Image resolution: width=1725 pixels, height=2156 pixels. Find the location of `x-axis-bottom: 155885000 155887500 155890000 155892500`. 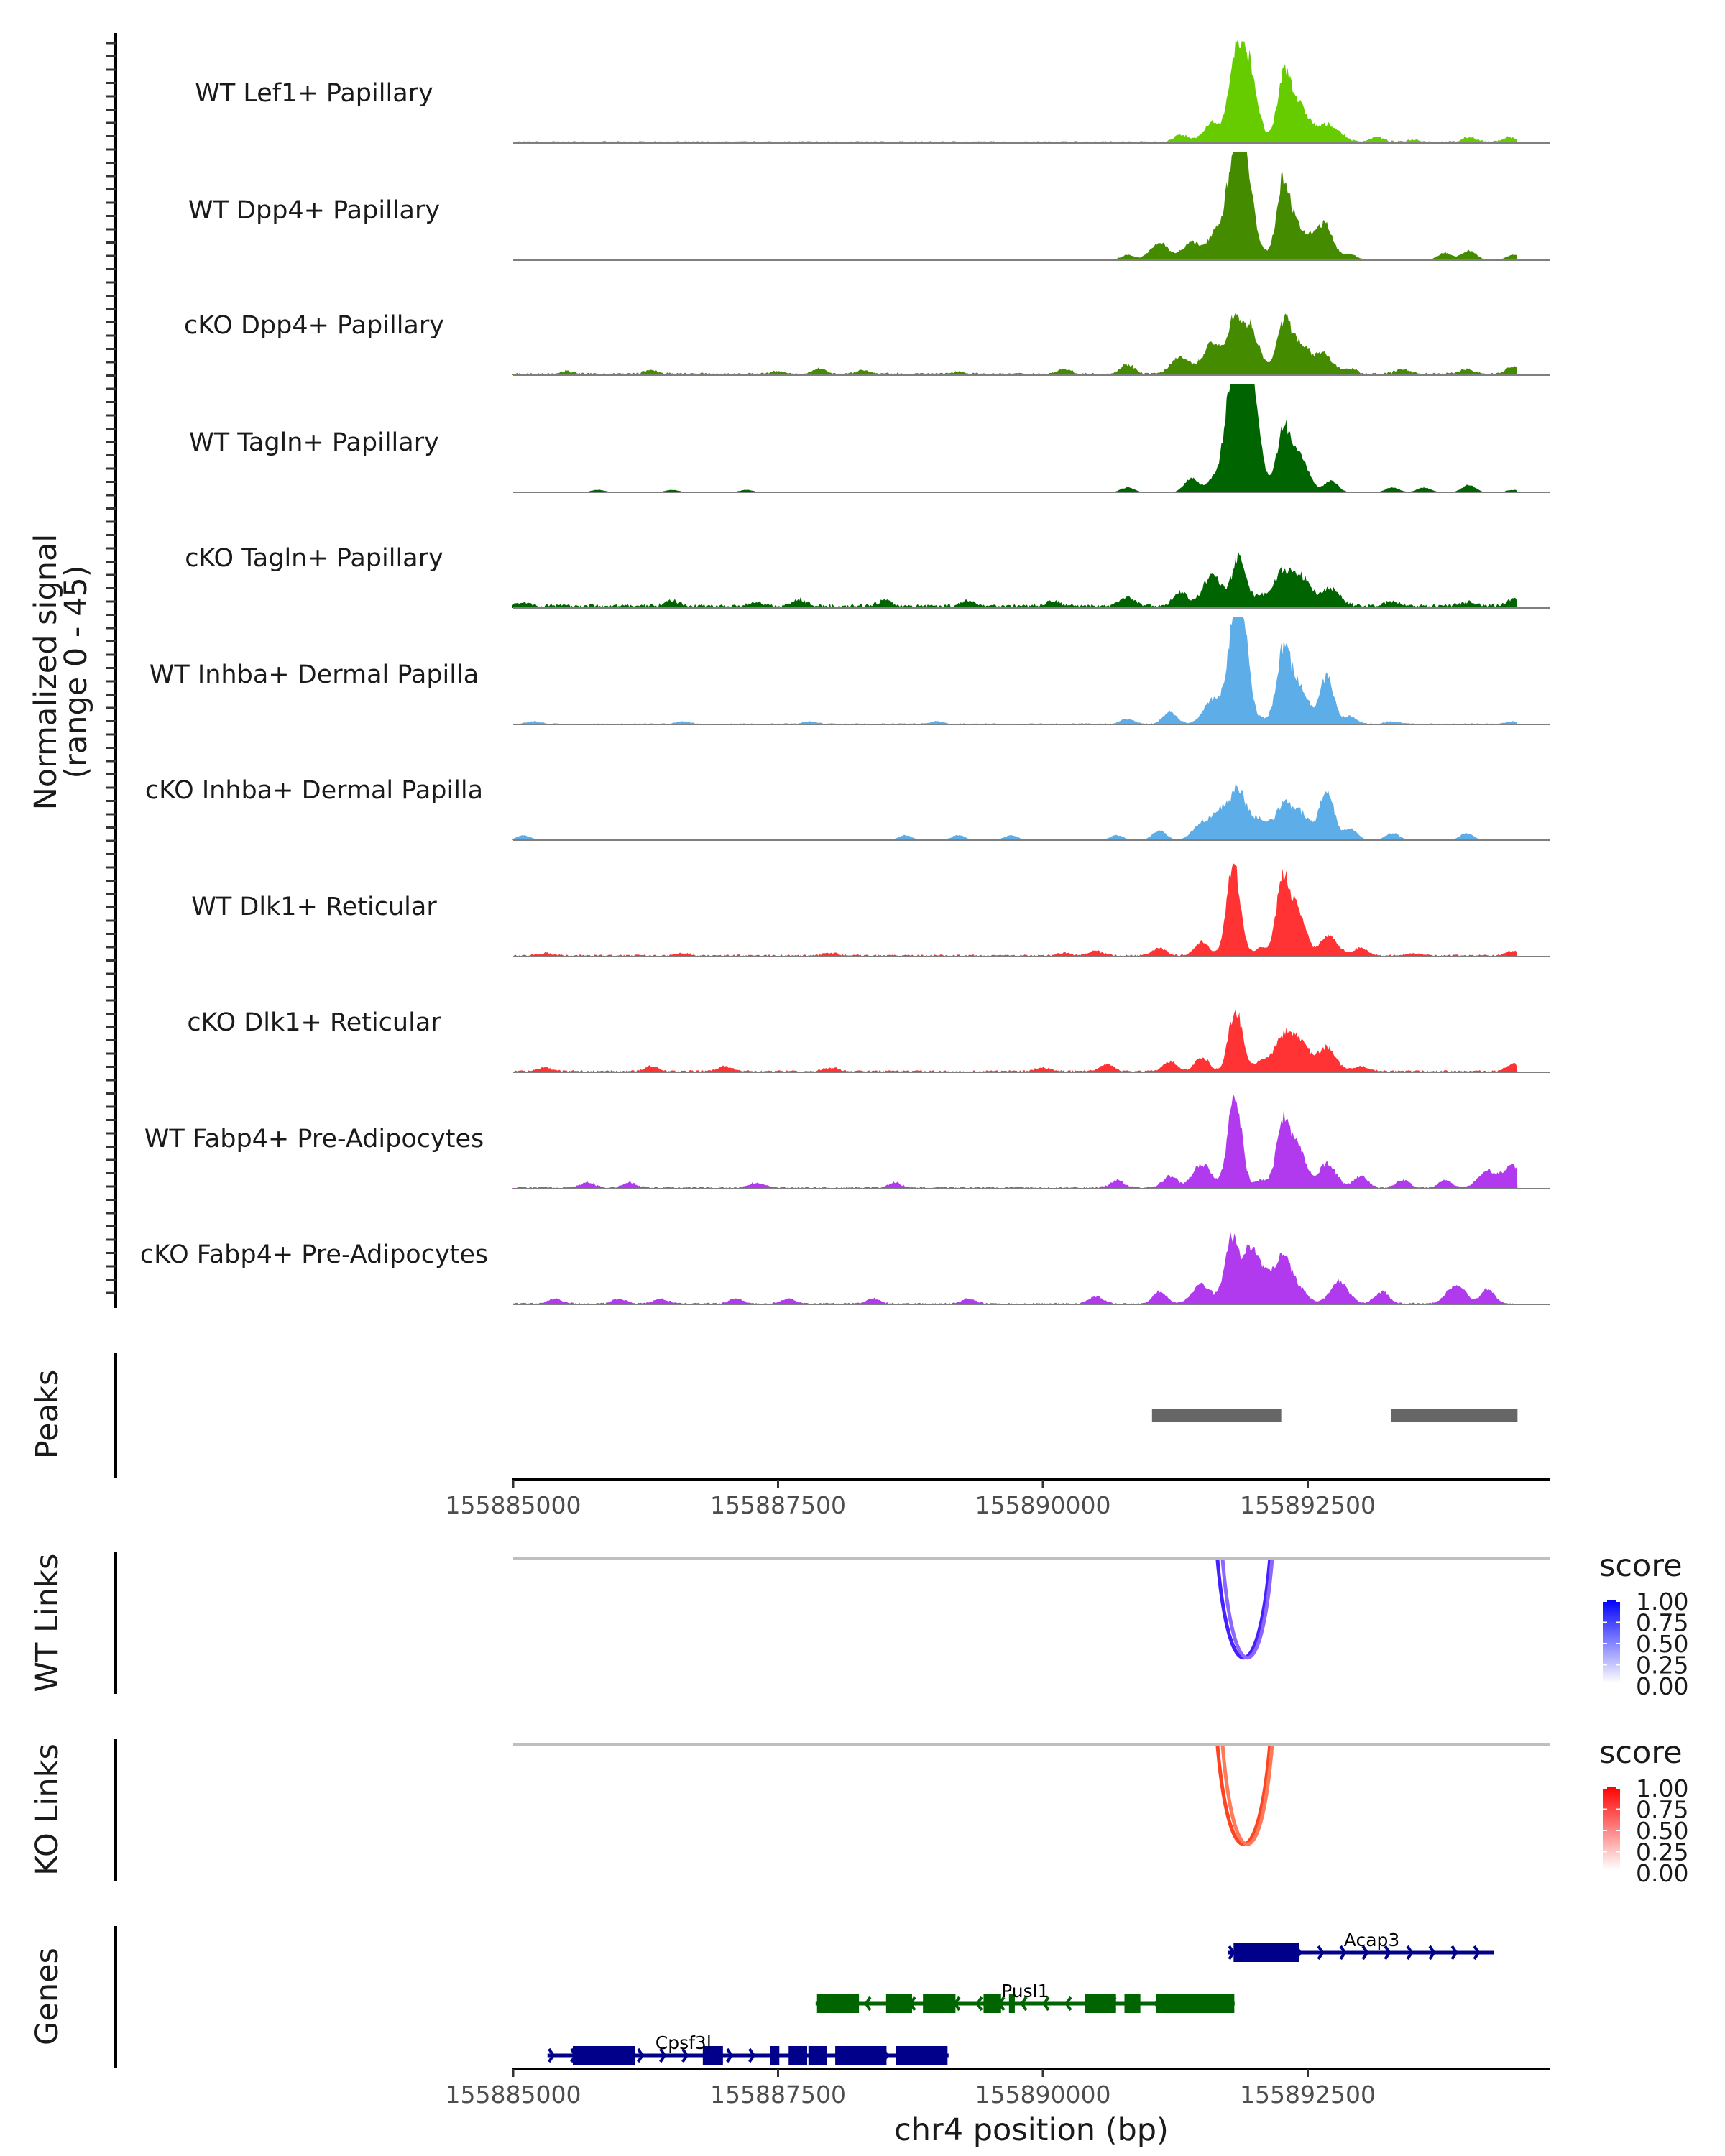

x-axis-bottom: 155885000 155887500 155890000 155892500 is located at coordinates (998, 2089).